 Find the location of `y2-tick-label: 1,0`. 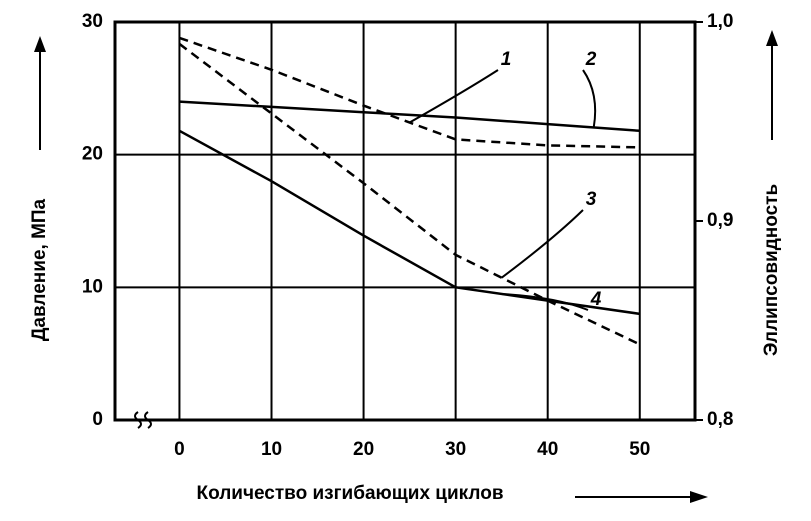

y2-tick-label: 1,0 is located at coordinates (720, 21).